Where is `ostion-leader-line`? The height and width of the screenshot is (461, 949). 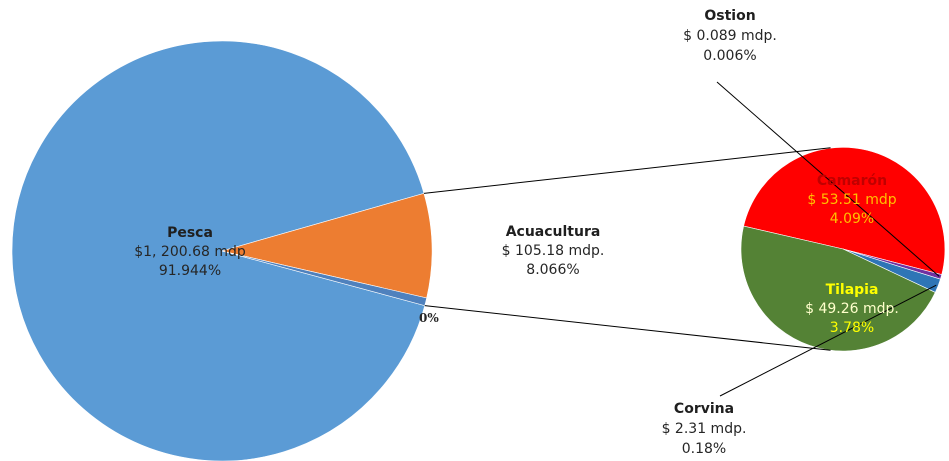 ostion-leader-line is located at coordinates (828, 179).